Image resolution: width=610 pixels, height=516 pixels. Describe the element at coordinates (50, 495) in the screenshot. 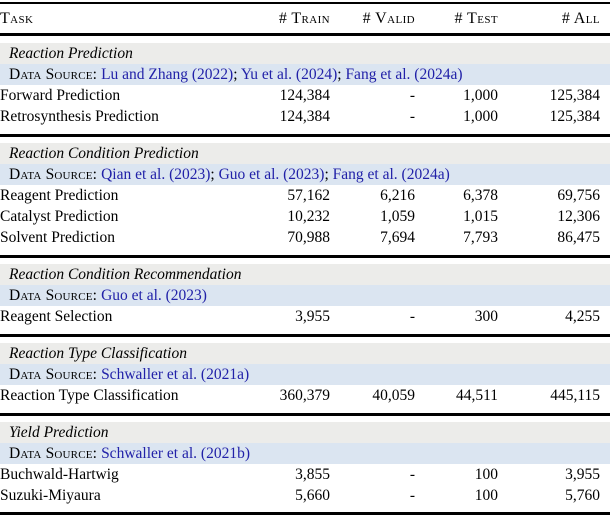

I see `task-cell: Suzuki-Miyaura` at that location.